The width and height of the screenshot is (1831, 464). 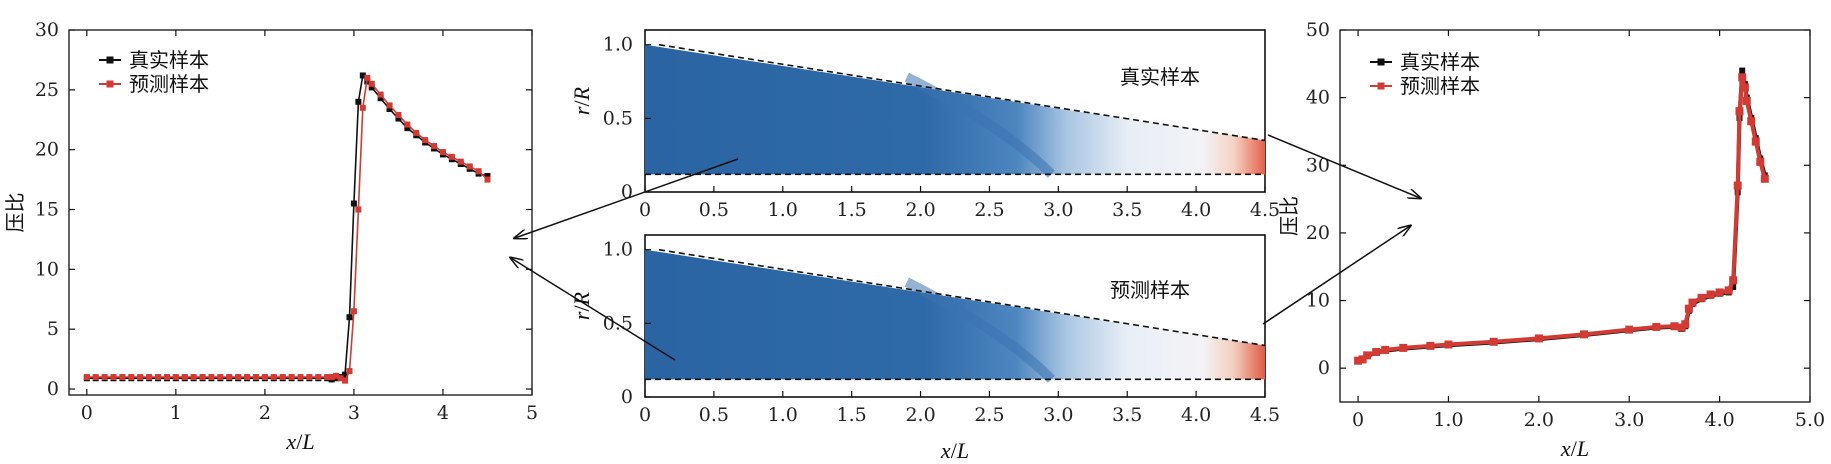 What do you see at coordinates (354, 413) in the screenshot?
I see `x-tick-label: 3` at bounding box center [354, 413].